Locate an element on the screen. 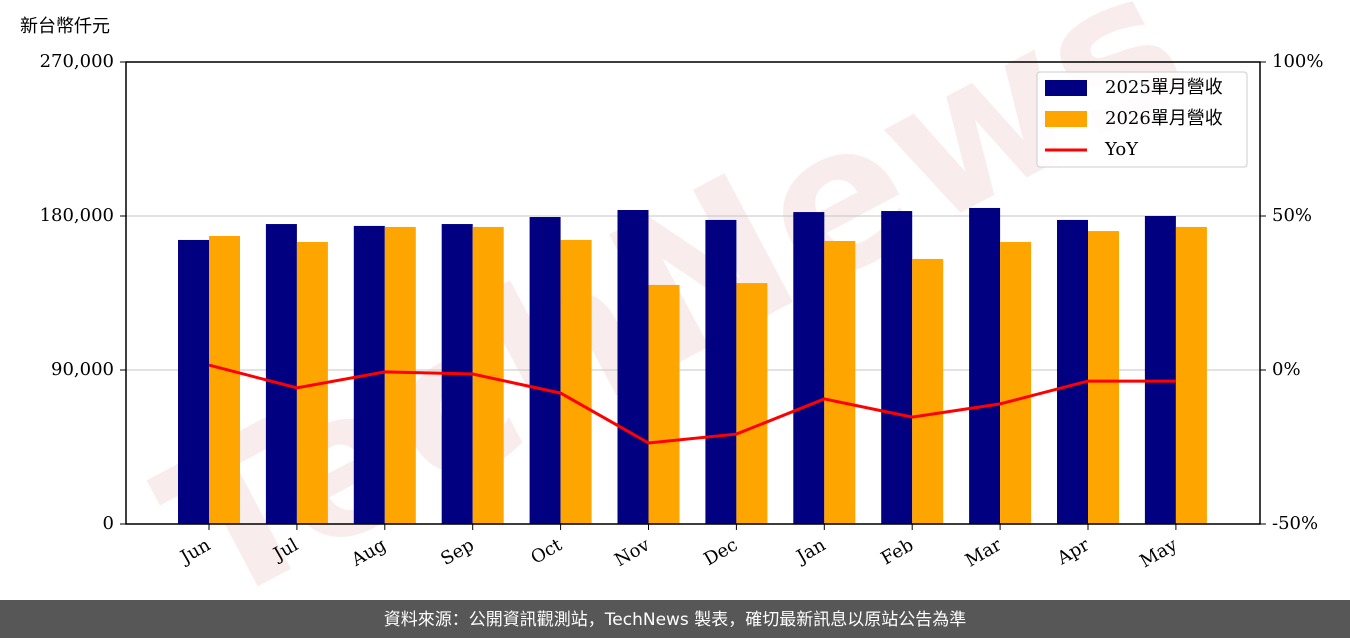 The width and height of the screenshot is (1350, 638). y2-tick-label: 50% is located at coordinates (1292, 215).